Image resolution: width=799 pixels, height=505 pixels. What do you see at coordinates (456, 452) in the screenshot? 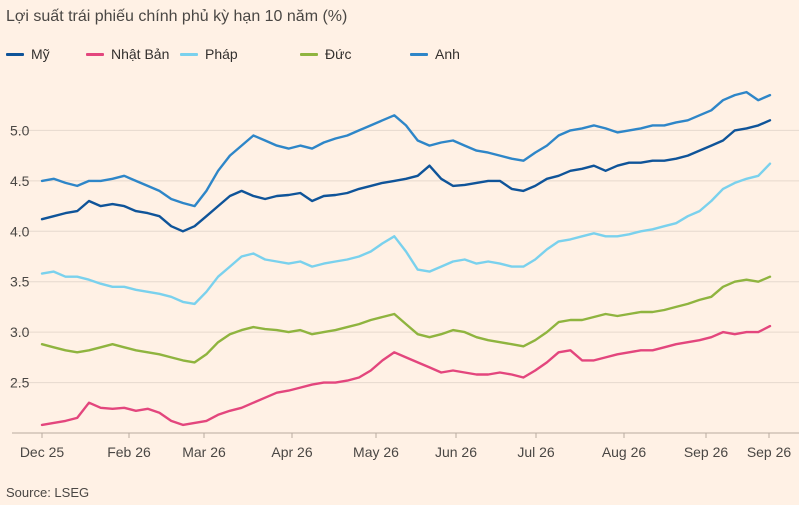
I see `x-tick-label: Jun 26` at bounding box center [456, 452].